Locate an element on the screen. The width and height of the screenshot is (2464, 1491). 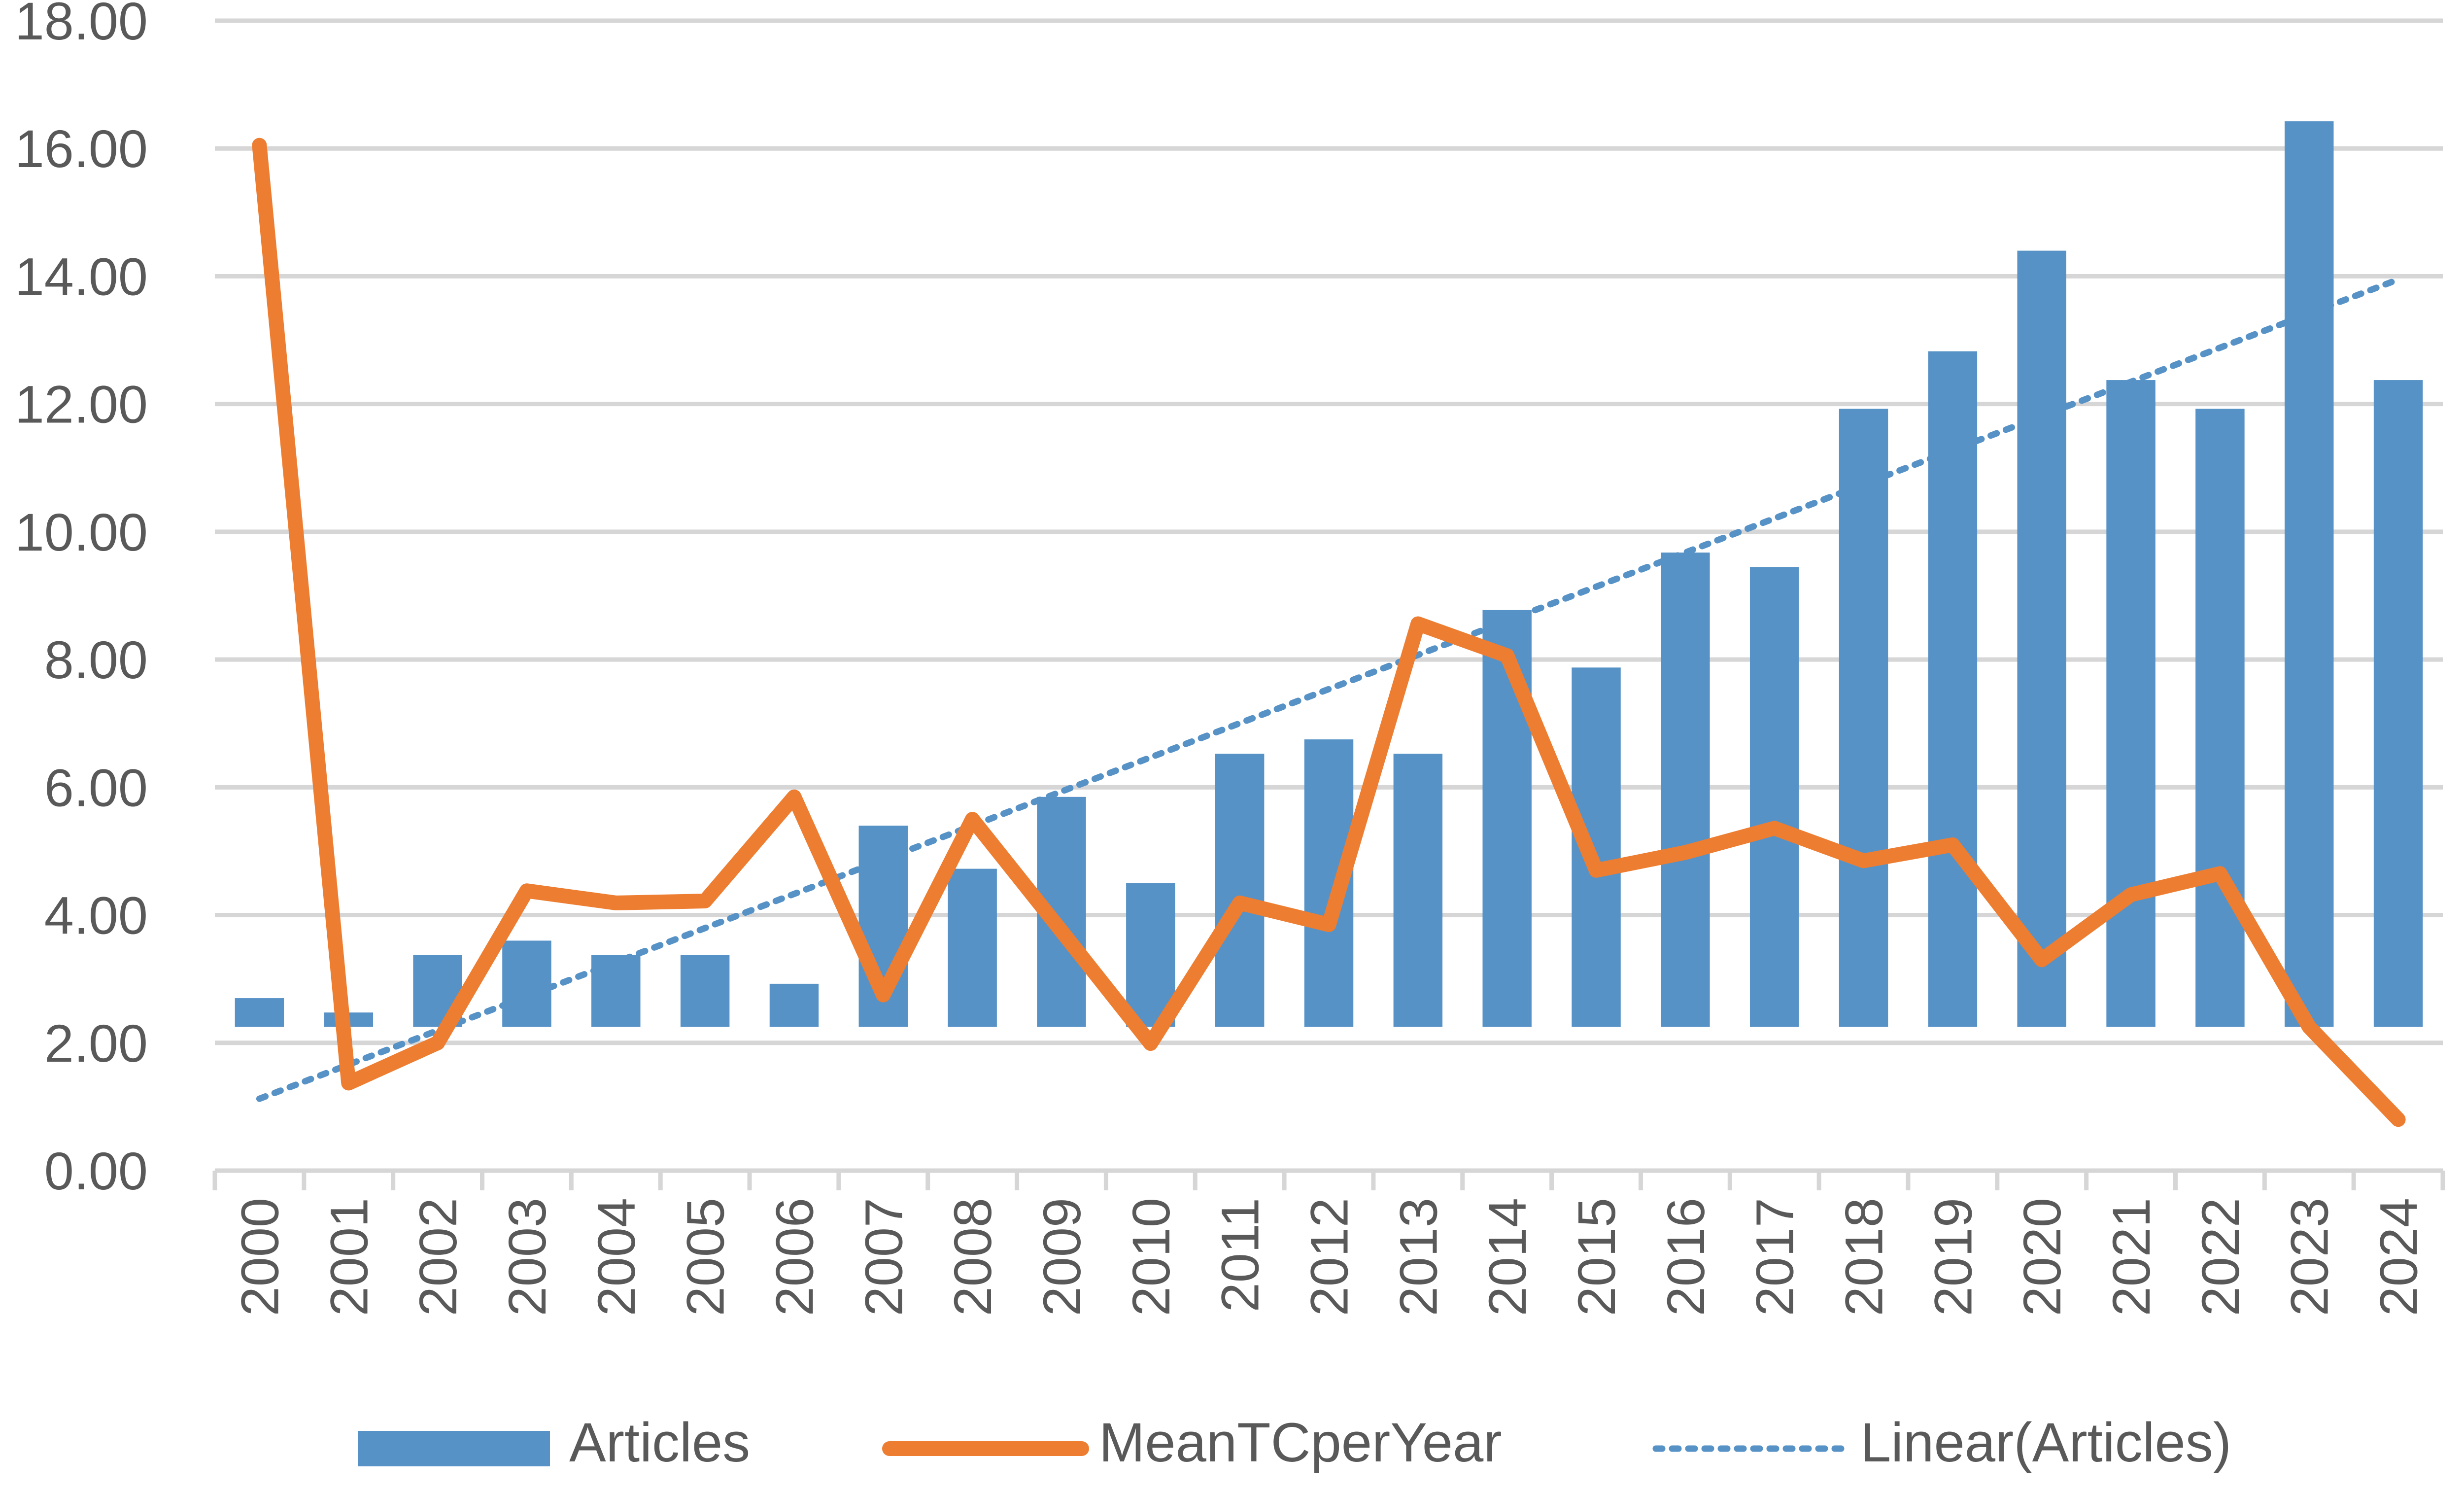
y-left-tick-label: 12.00 is located at coordinates (81, 404).